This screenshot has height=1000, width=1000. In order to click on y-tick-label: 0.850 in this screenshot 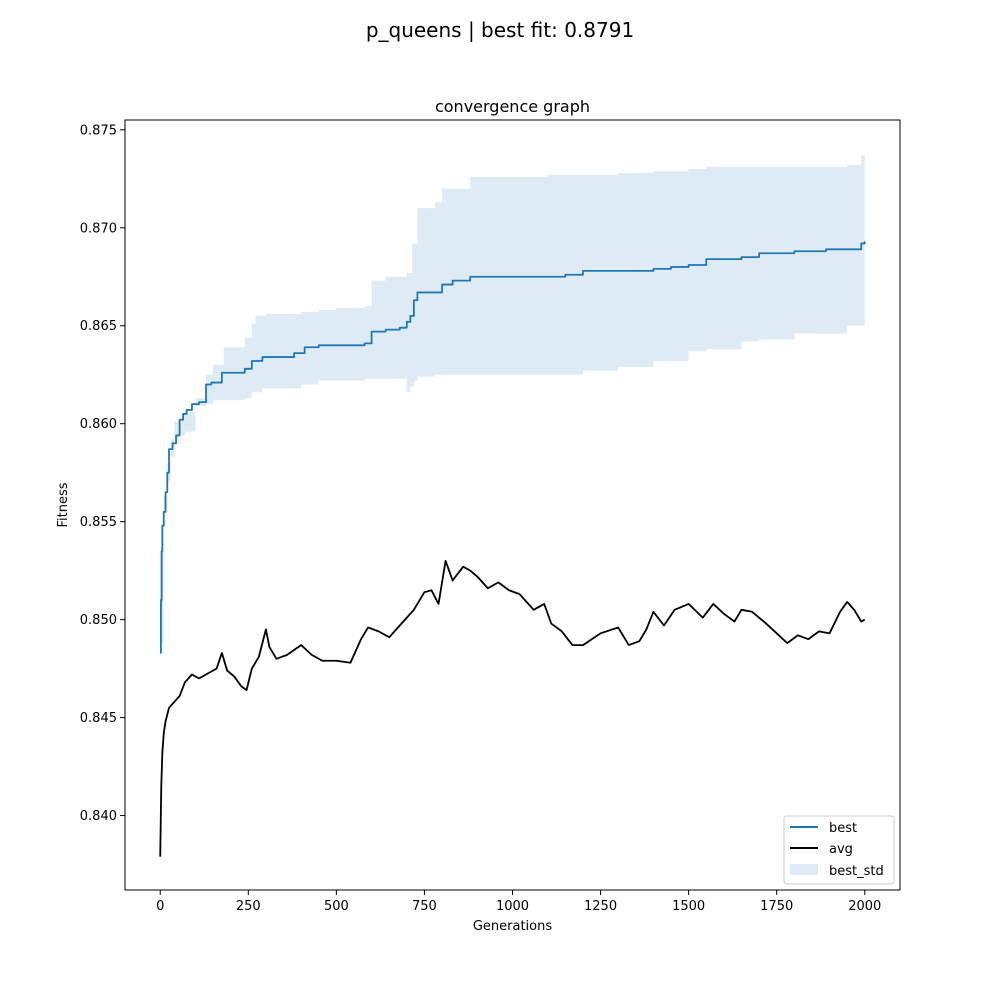, I will do `click(98, 620)`.